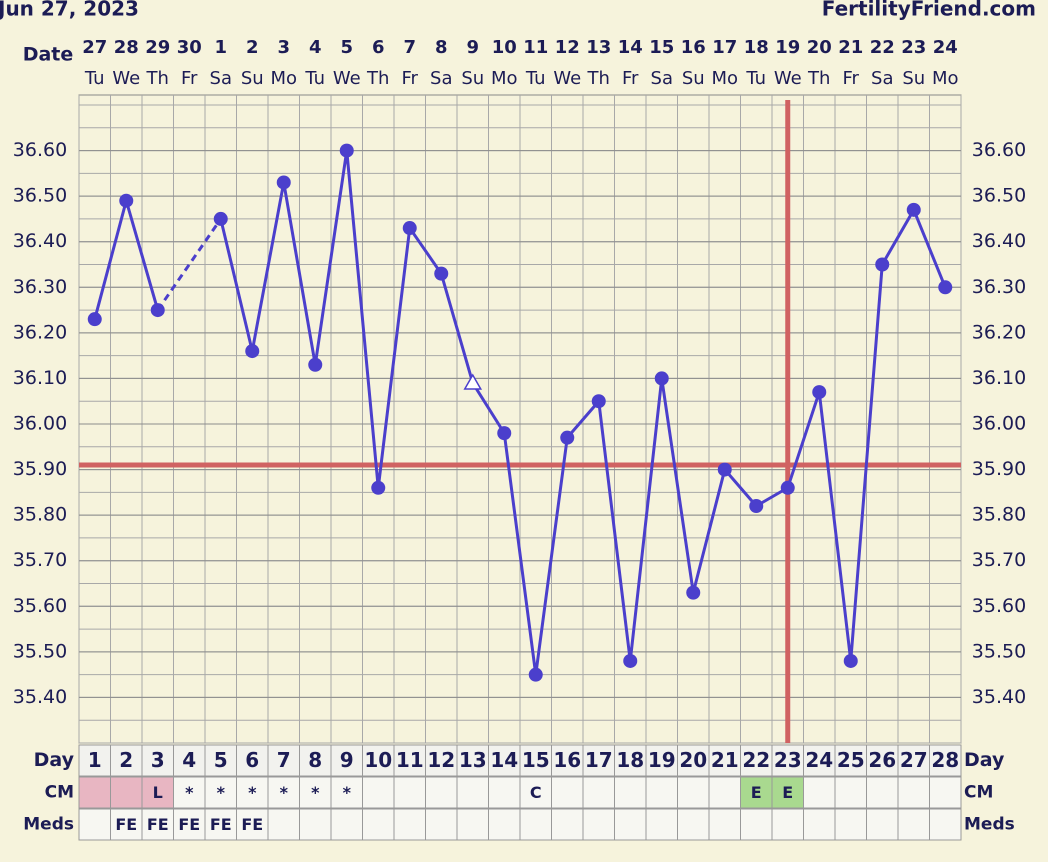 Image resolution: width=1048 pixels, height=862 pixels. Describe the element at coordinates (999, 606) in the screenshot. I see `y2-tick-label: 35.60` at that location.